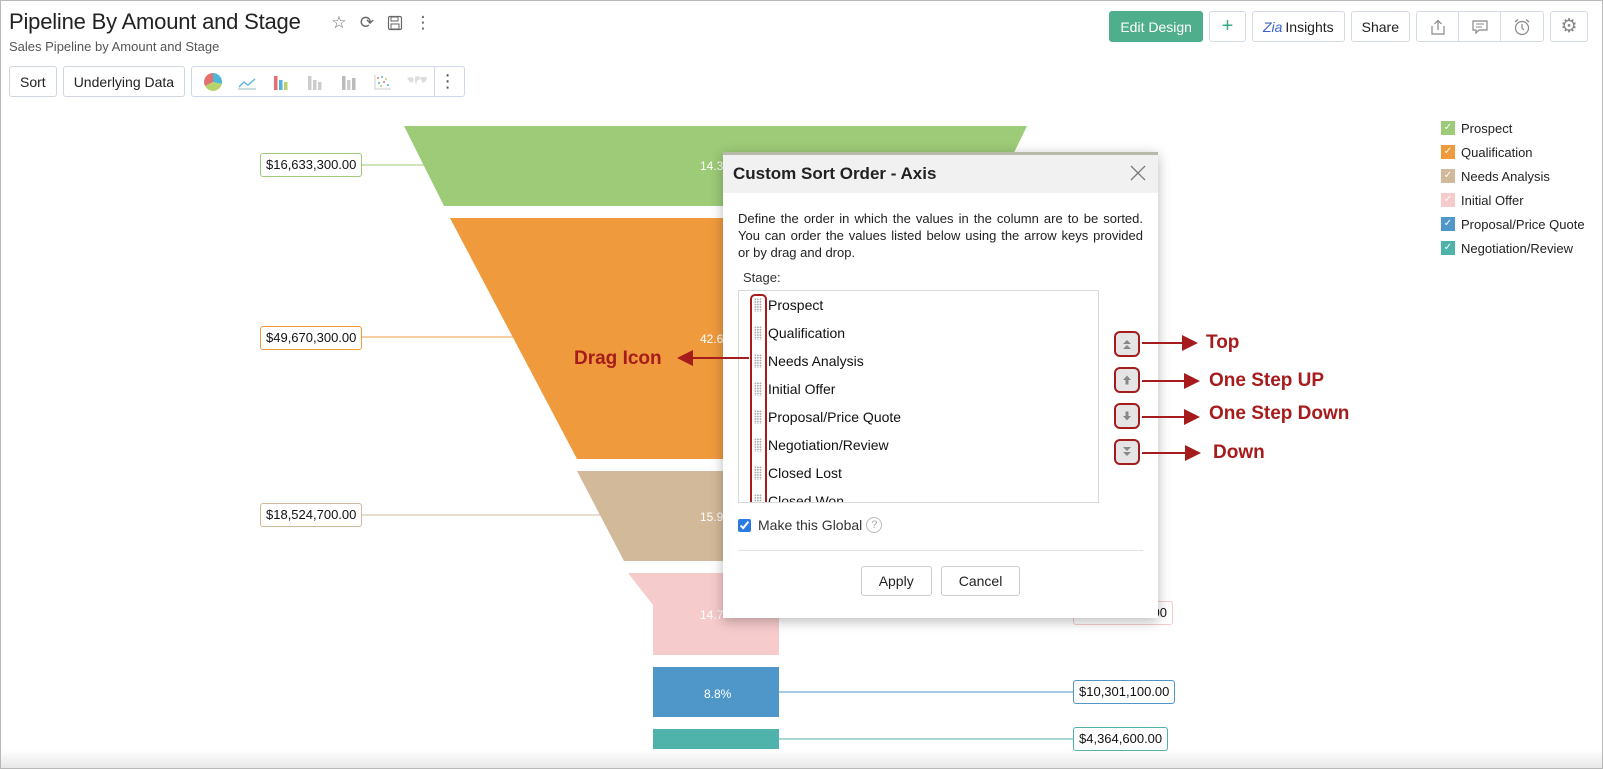 This screenshot has height=769, width=1603. What do you see at coordinates (213, 81) in the screenshot?
I see `pie-chart-icon` at bounding box center [213, 81].